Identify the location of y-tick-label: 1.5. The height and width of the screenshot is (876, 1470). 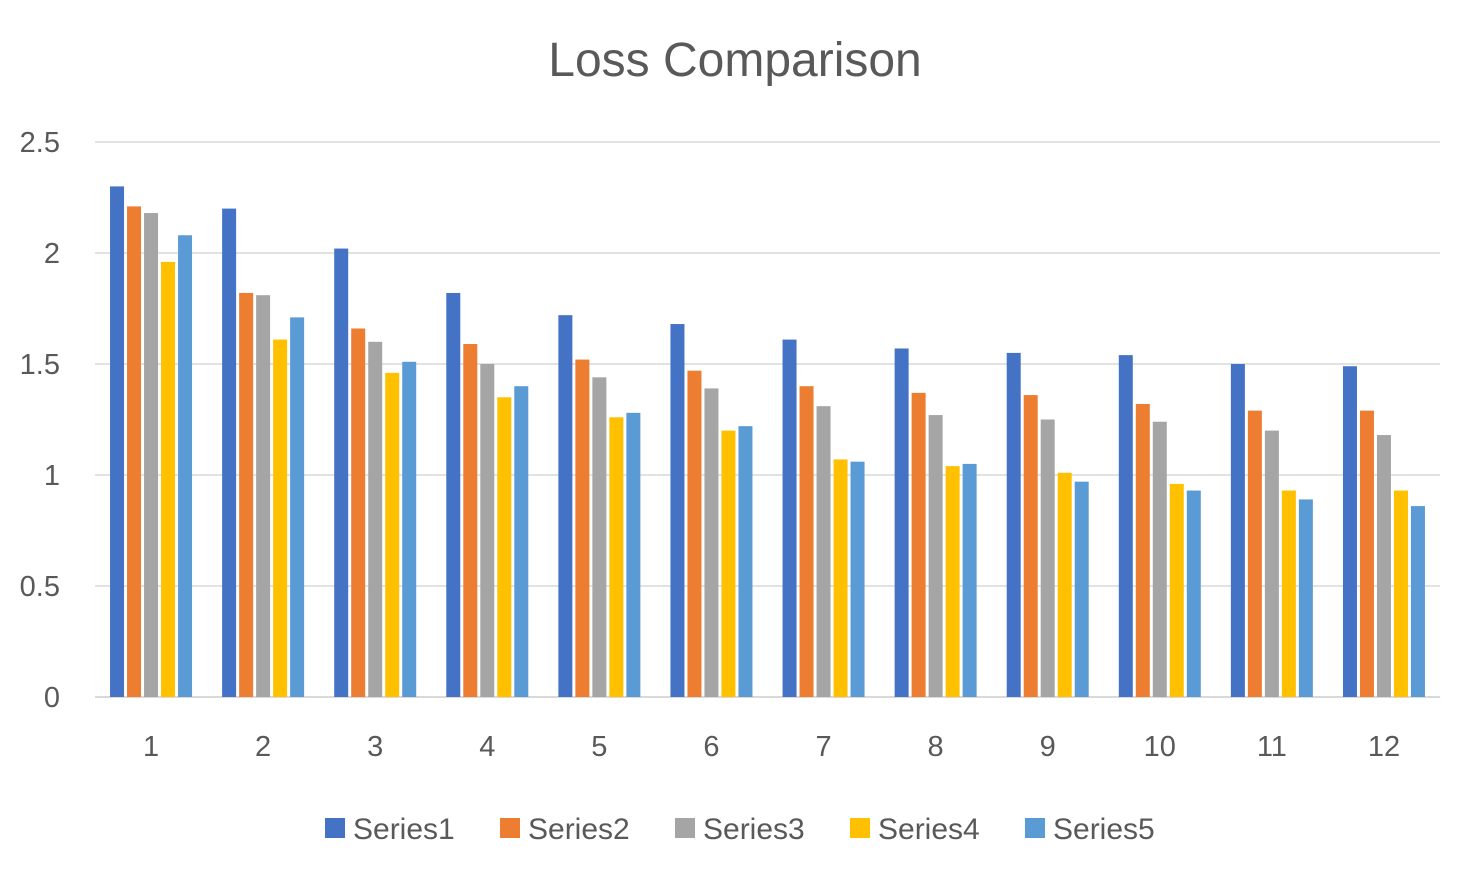
(40, 365).